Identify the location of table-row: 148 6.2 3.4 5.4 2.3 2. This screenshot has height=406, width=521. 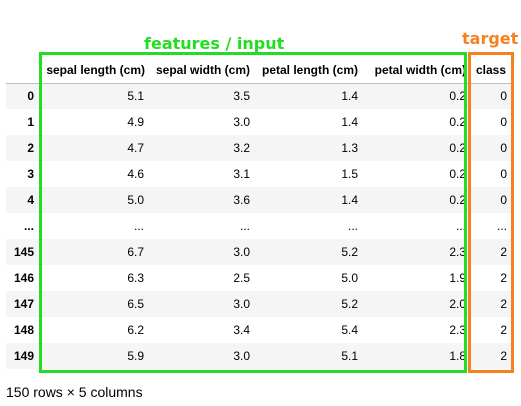
(260, 330).